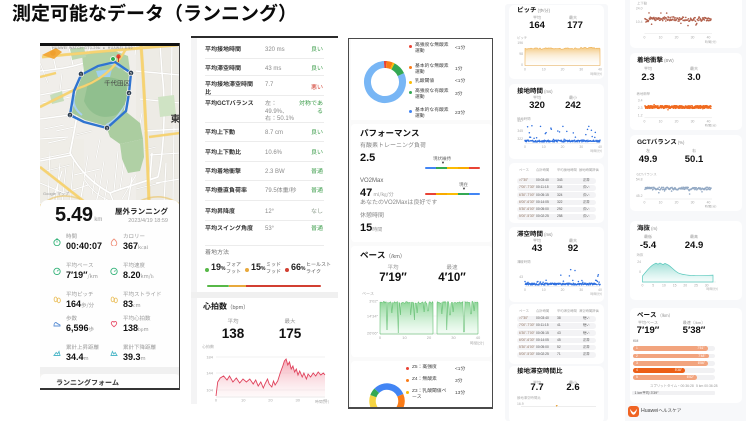 The height and width of the screenshot is (421, 750). I want to click on svg-text: 24, so click(639, 262).